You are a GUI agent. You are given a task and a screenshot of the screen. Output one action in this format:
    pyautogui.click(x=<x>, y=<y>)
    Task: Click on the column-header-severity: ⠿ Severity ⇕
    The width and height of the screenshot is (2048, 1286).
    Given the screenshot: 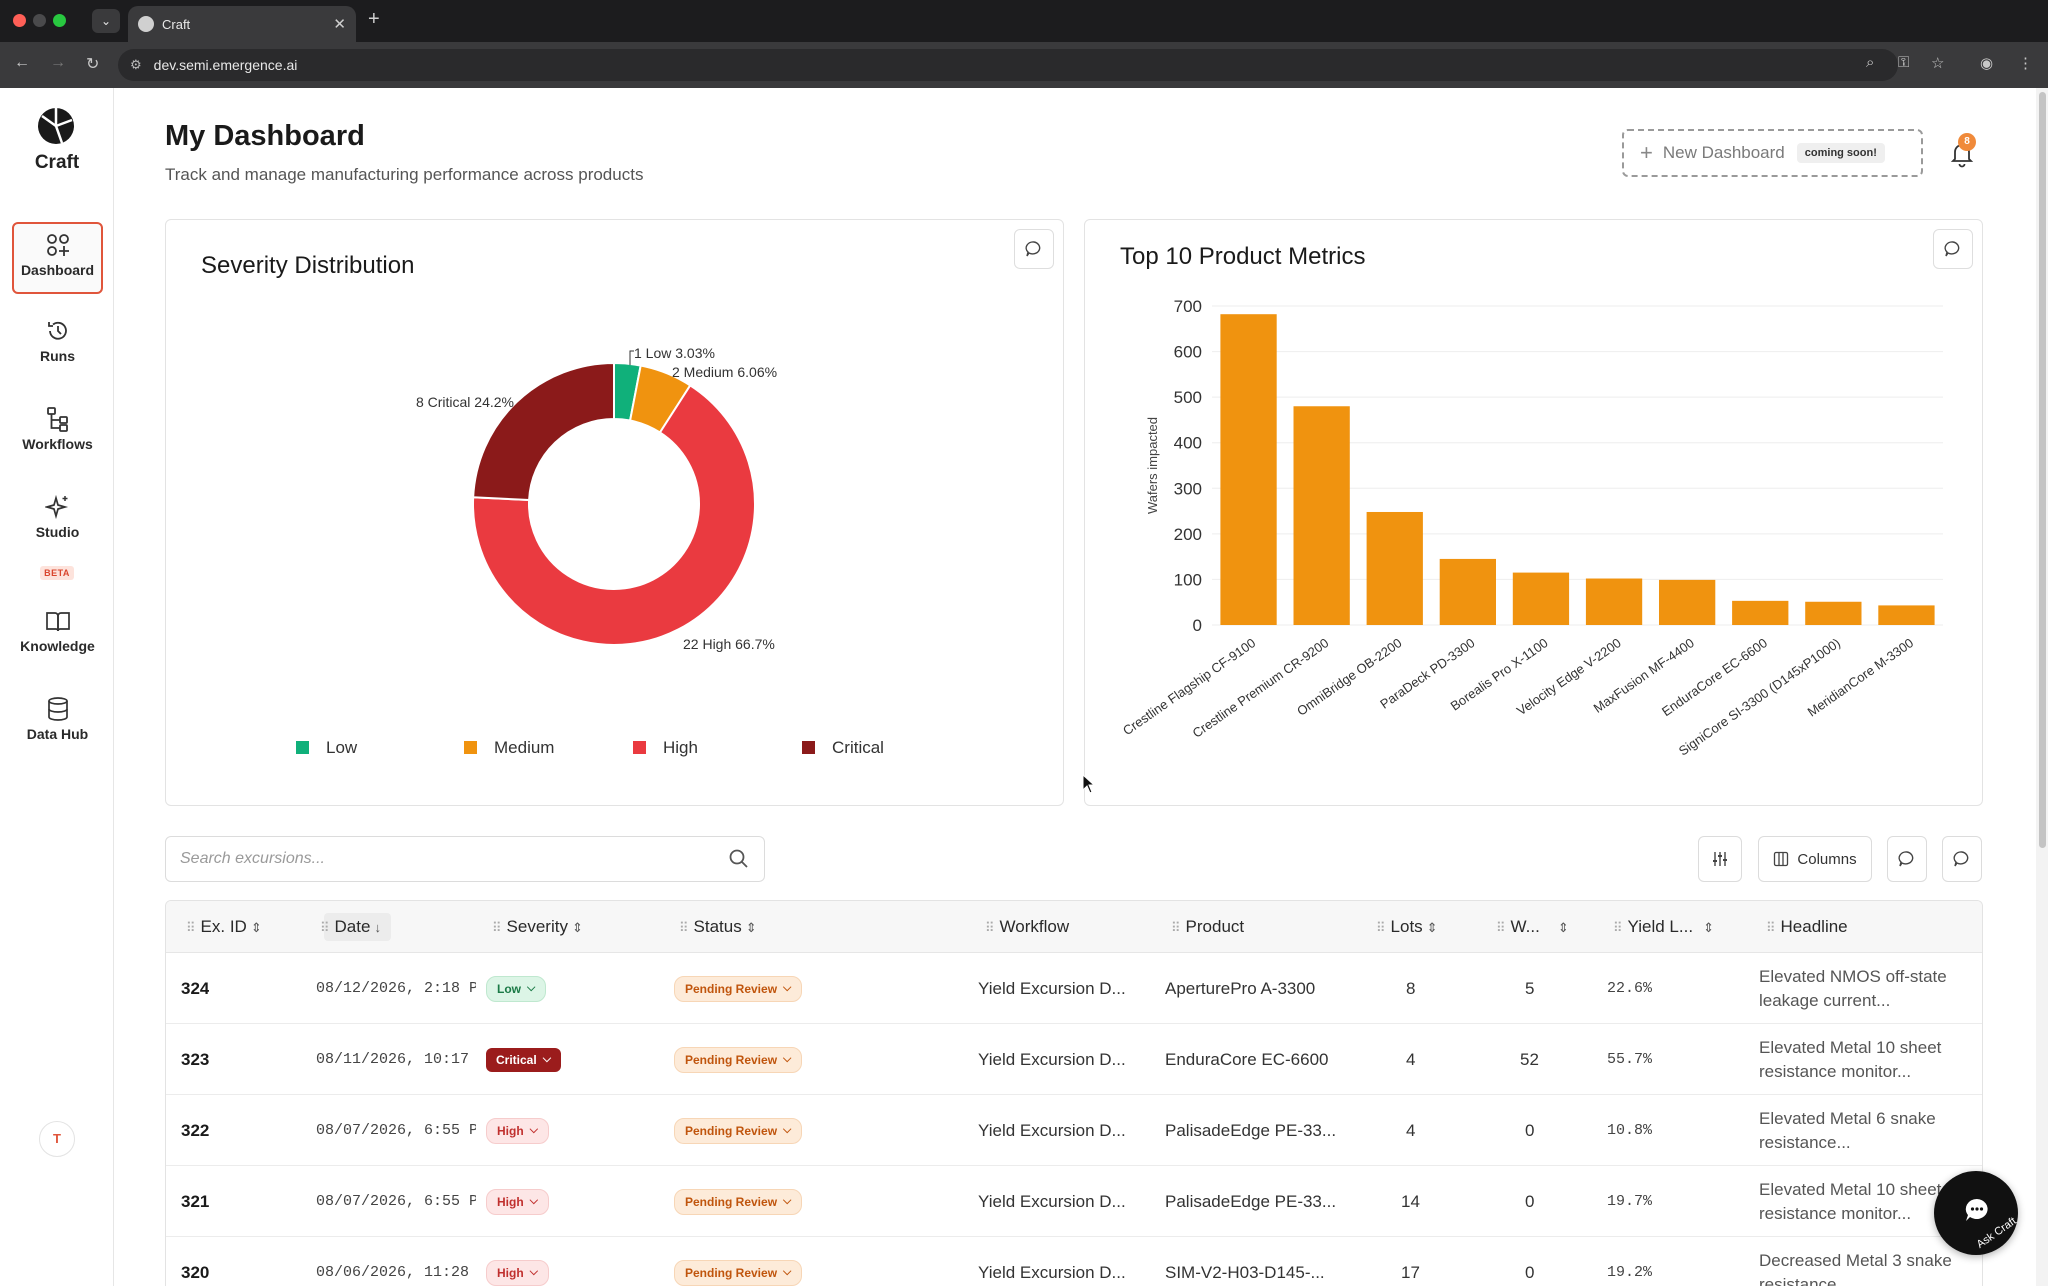 What is the action you would take?
    pyautogui.click(x=537, y=926)
    